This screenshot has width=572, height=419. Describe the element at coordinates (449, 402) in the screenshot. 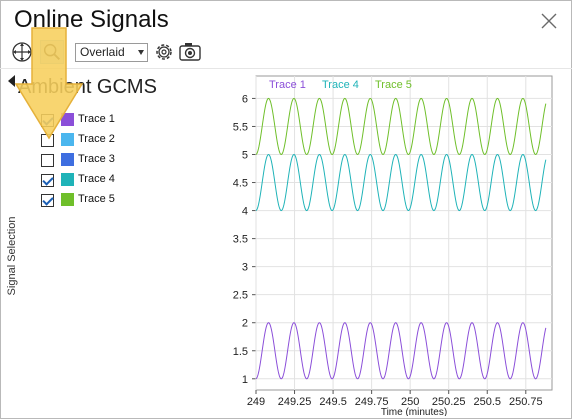

I see `x-tick-label: 250.25` at that location.